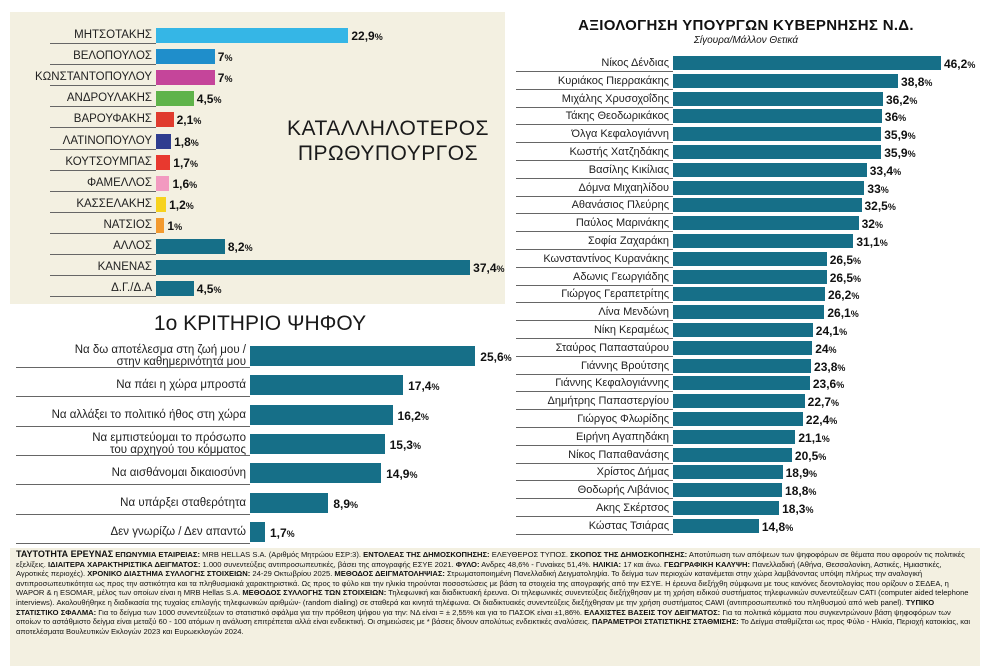  I want to click on footer-field-value: 24-29 Οκτωβρίου 2025., so click(292, 574).